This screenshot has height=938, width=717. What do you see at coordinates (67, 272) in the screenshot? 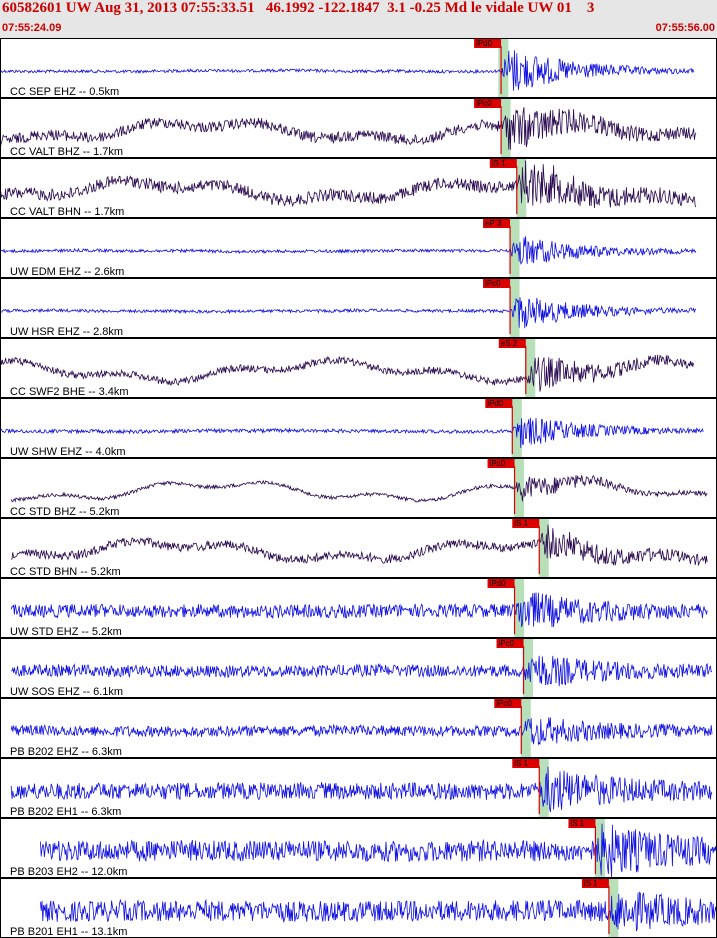
I see `station-label: UW EDM EHZ -- 2.6km` at bounding box center [67, 272].